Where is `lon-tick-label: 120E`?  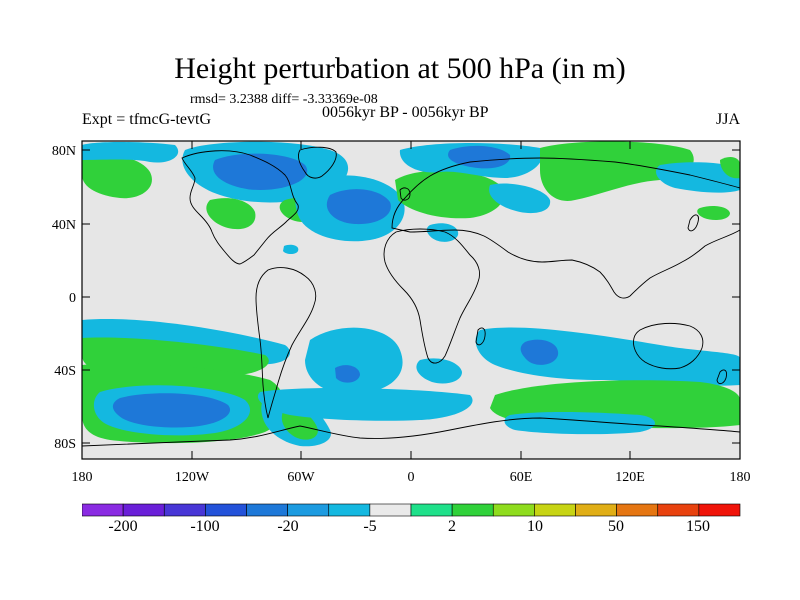
lon-tick-label: 120E is located at coordinates (630, 477).